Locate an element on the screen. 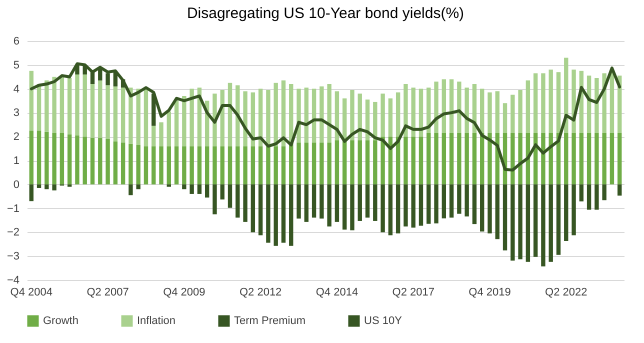 This screenshot has height=343, width=644. legend-label: Growth is located at coordinates (60, 321).